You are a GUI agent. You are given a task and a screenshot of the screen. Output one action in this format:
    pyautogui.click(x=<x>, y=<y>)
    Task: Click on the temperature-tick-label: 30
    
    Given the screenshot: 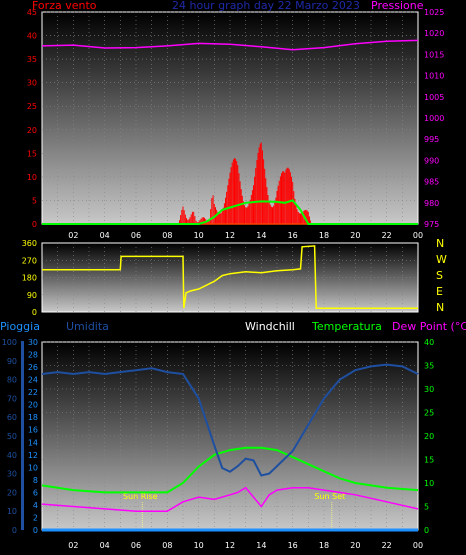 What is the action you would take?
    pyautogui.click(x=429, y=389)
    